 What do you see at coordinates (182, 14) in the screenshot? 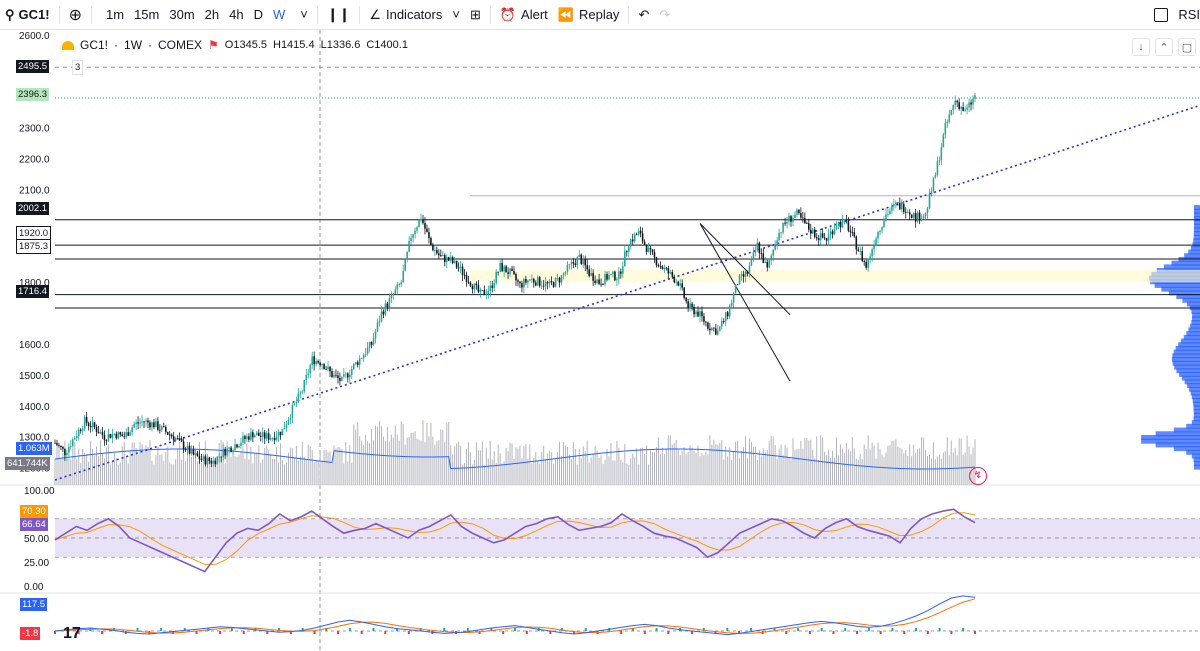
I see `interval-30m: 30m` at bounding box center [182, 14].